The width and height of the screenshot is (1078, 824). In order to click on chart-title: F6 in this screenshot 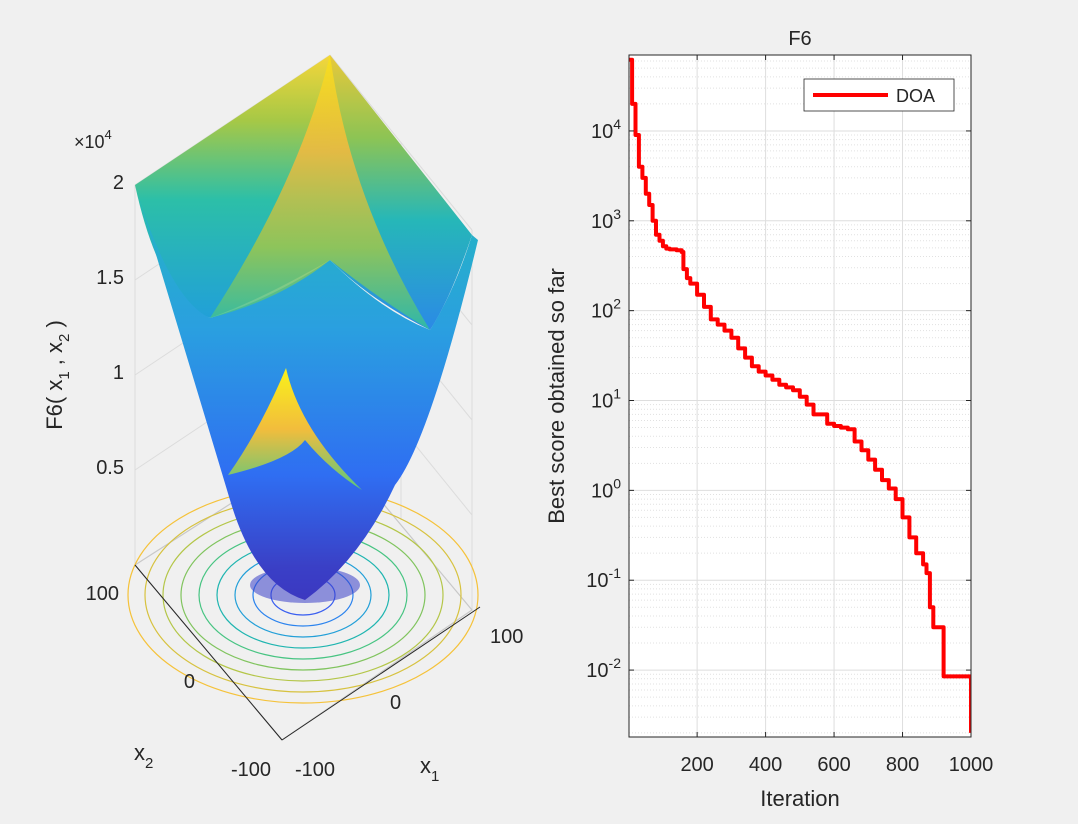, I will do `click(799, 39)`.